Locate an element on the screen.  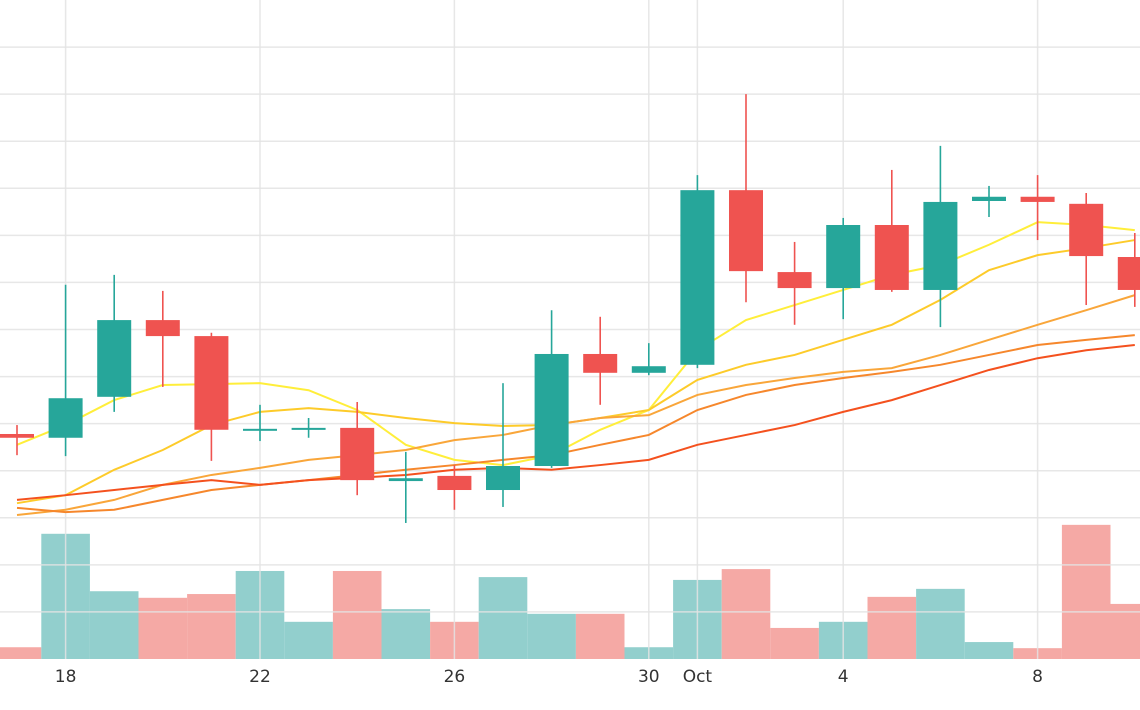
x-tick-label: 4 is located at coordinates (843, 677).